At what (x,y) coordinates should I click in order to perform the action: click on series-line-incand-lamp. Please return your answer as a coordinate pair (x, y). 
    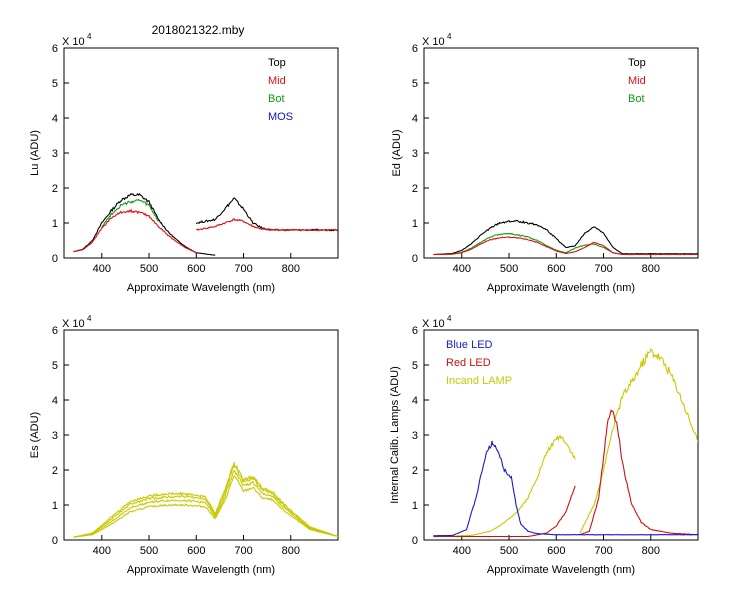
    Looking at the image, I should click on (504, 486).